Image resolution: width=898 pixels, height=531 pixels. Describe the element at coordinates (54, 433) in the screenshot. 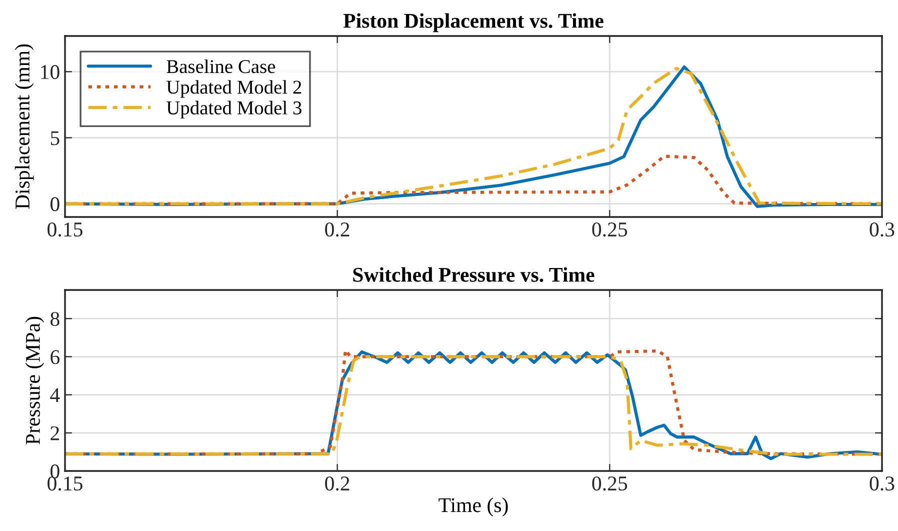

I see `y-tick-label: 2` at that location.